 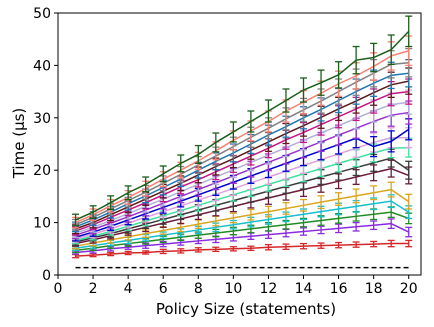 What do you see at coordinates (128, 289) in the screenshot?
I see `x-tick-label: 4` at bounding box center [128, 289].